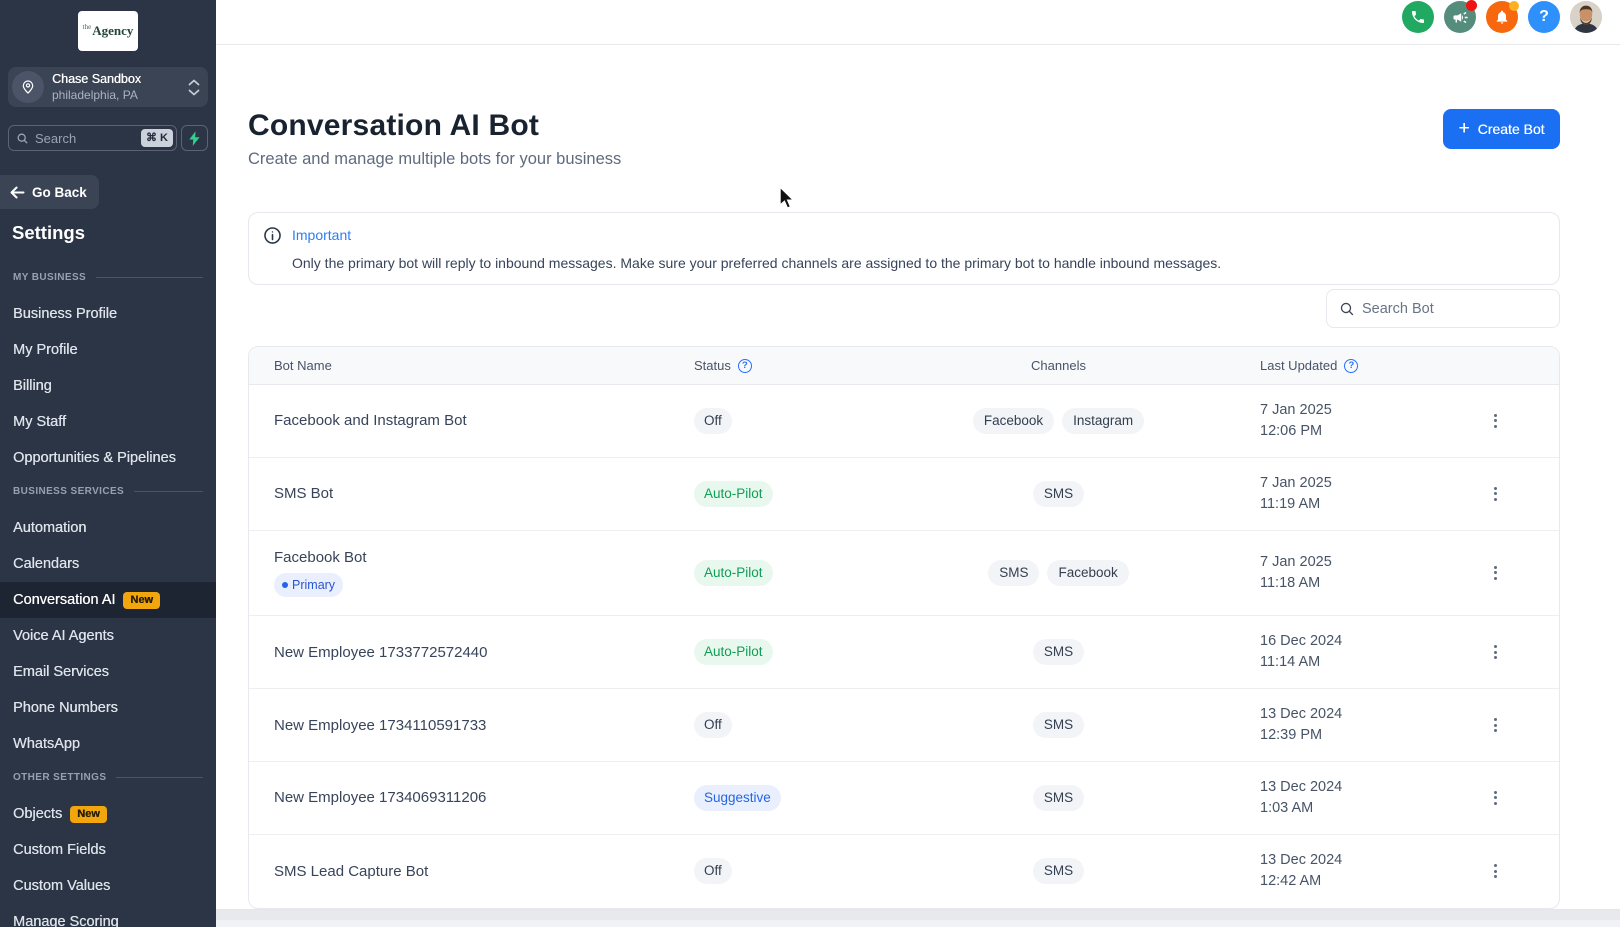 This screenshot has height=927, width=1620. What do you see at coordinates (1287, 807) in the screenshot?
I see `updated-time: 1:03 AM` at bounding box center [1287, 807].